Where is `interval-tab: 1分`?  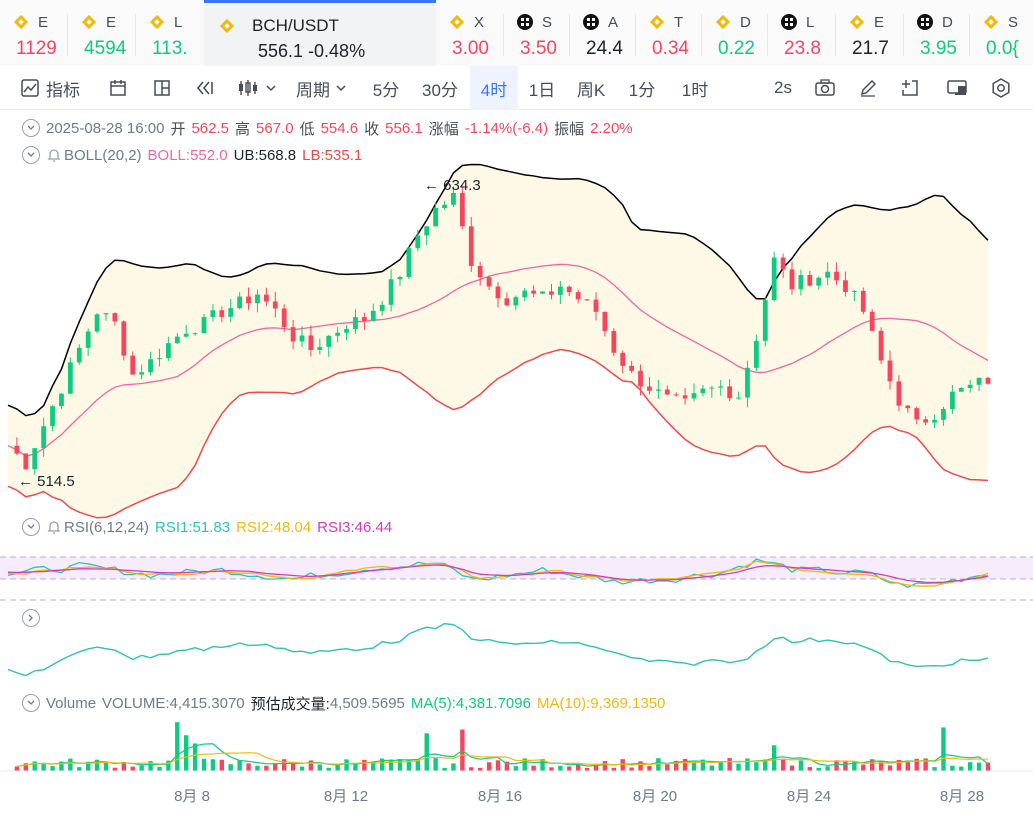 interval-tab: 1分 is located at coordinates (642, 90).